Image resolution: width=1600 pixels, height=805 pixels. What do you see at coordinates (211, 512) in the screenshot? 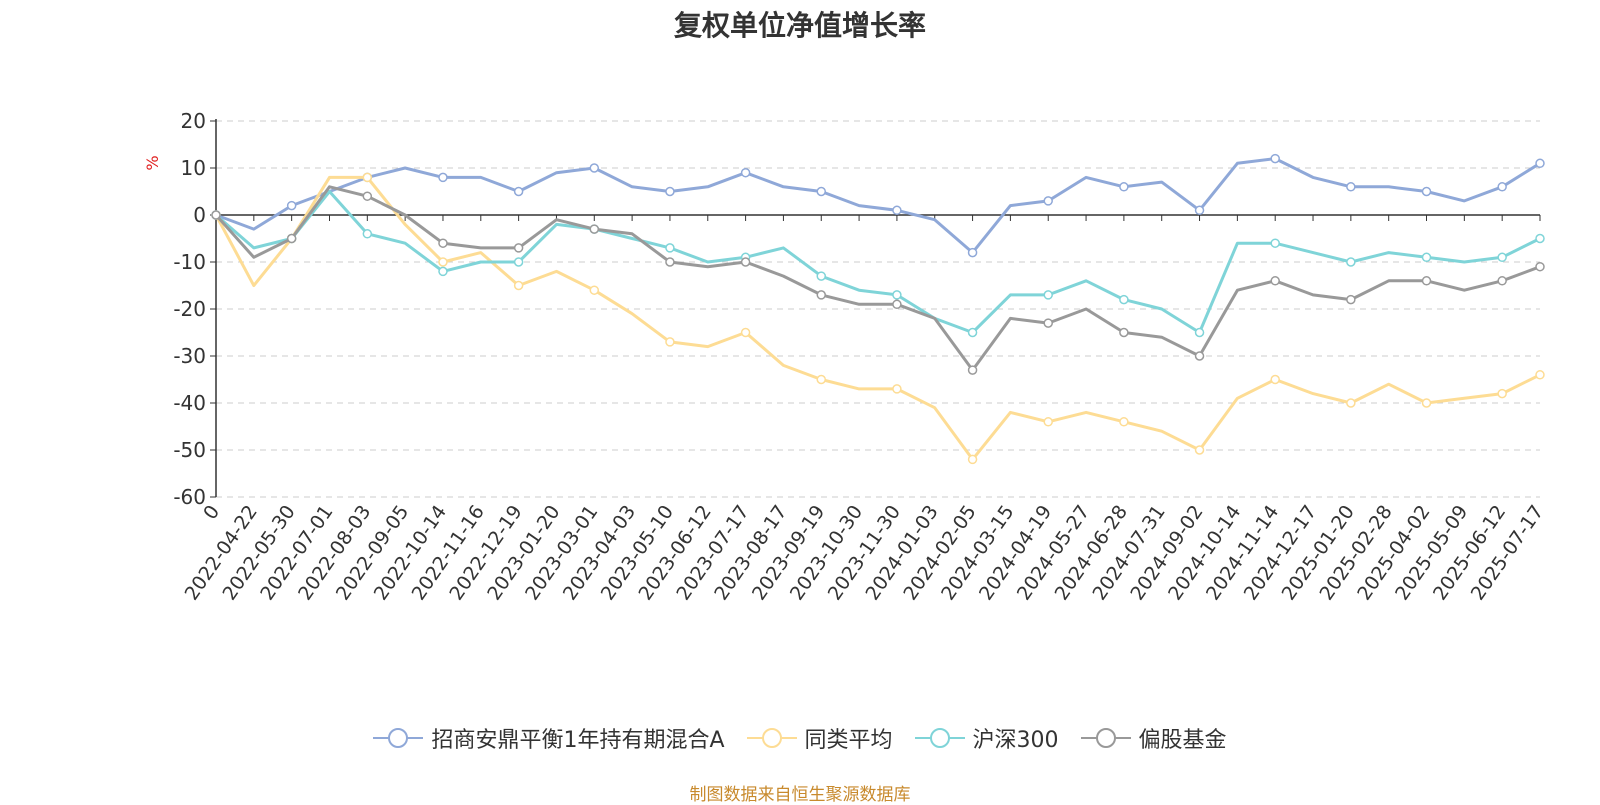
I see `x-tick-label: 0` at bounding box center [211, 512].